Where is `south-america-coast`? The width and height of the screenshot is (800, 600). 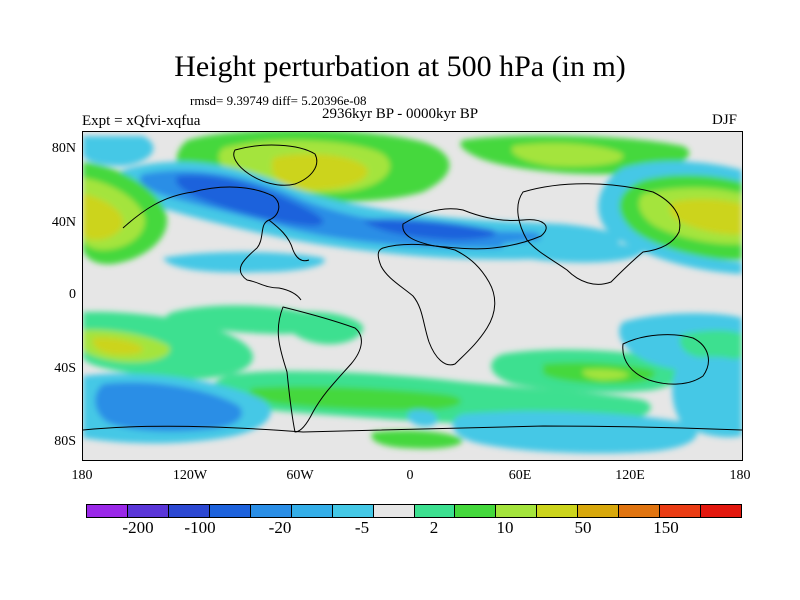 south-america-coast is located at coordinates (319, 369).